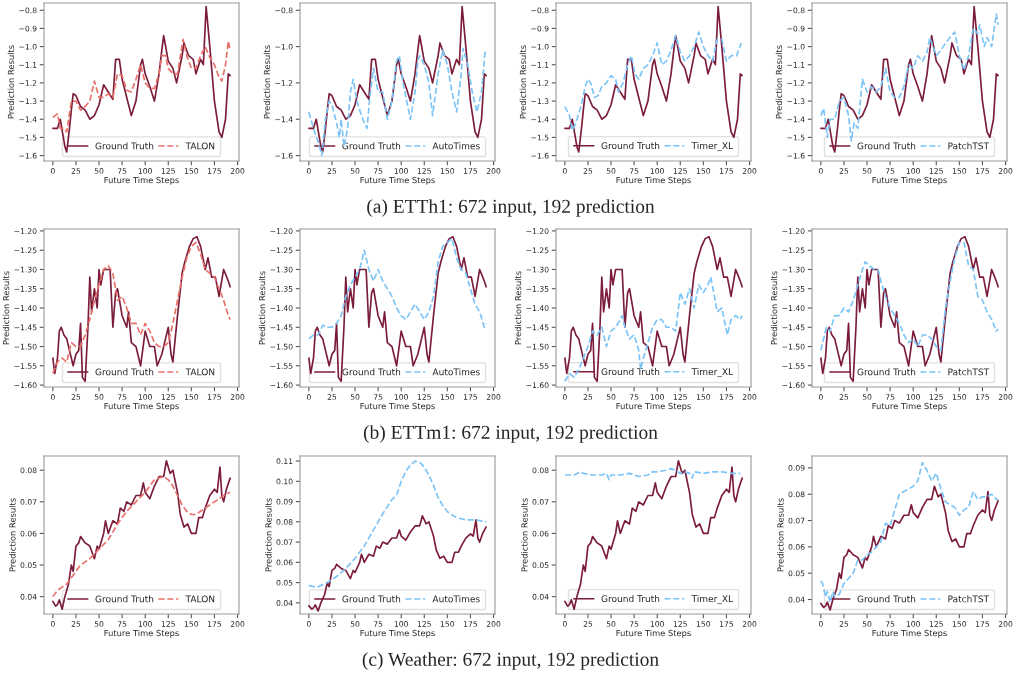  I want to click on text: (c) Weather: 672 input, 192 prediction, so click(510, 661).